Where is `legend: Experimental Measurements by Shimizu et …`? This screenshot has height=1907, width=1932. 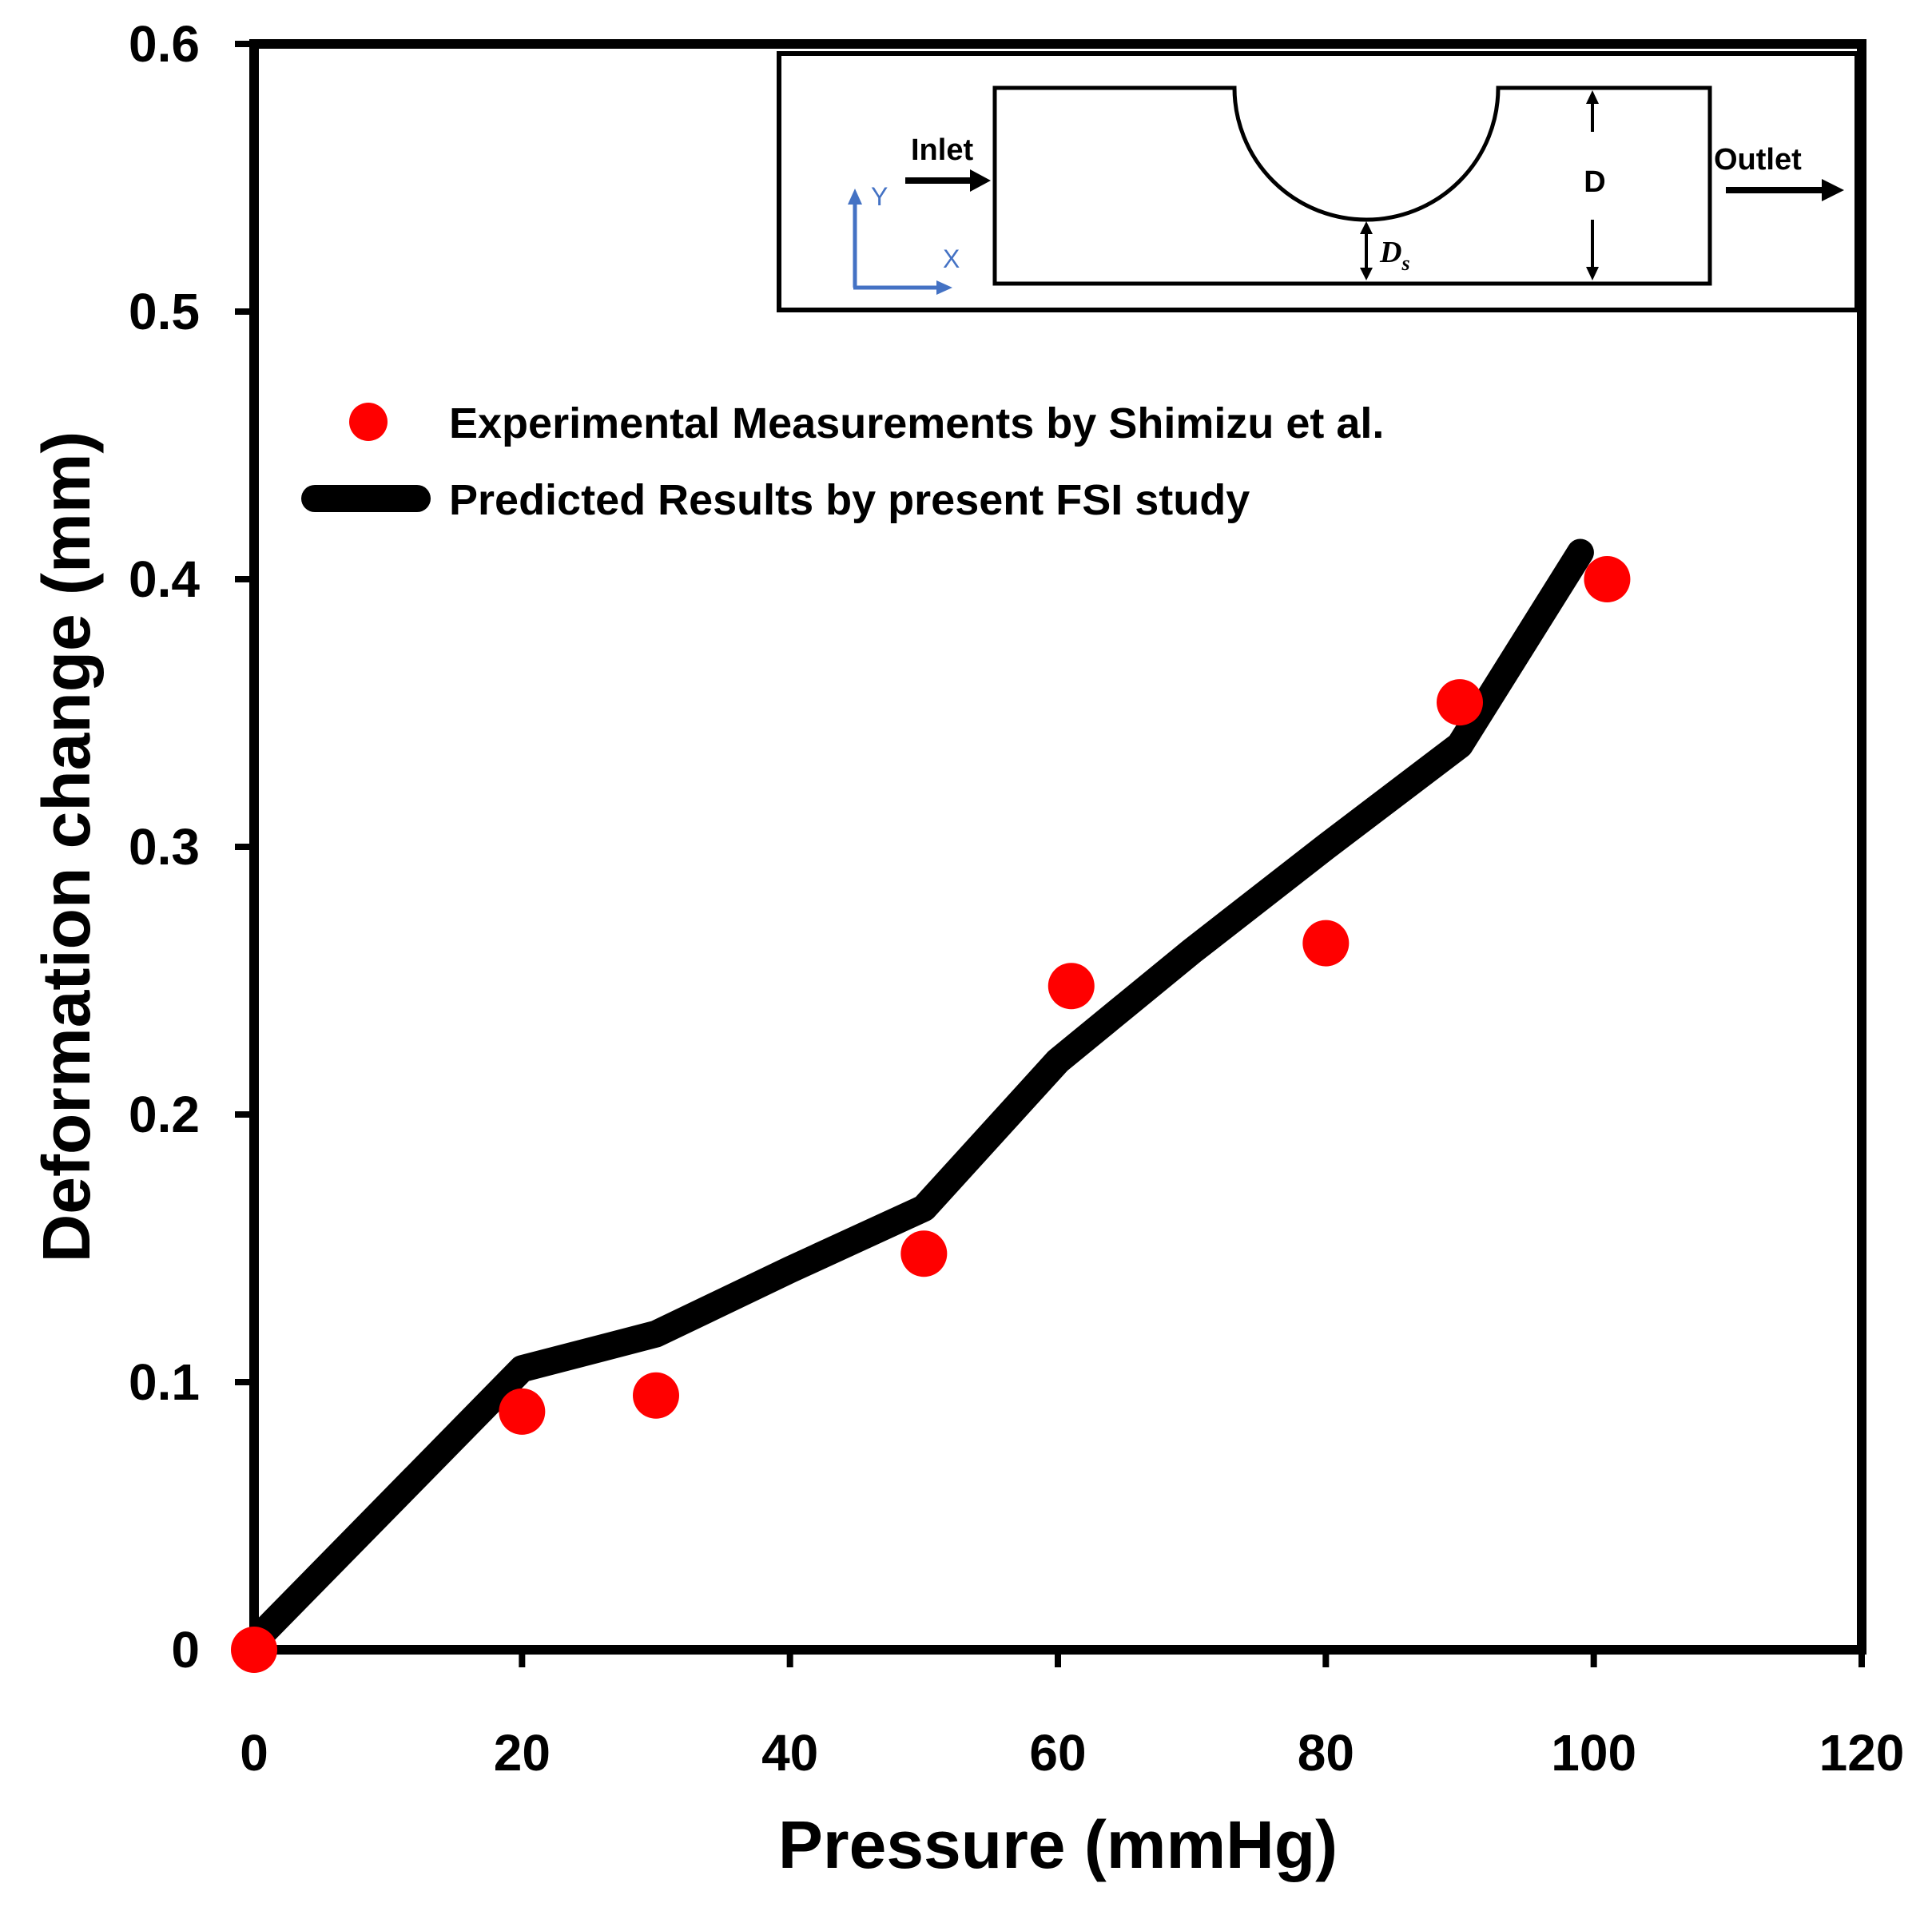
legend: Experimental Measurements by Shimizu et … is located at coordinates (842, 461).